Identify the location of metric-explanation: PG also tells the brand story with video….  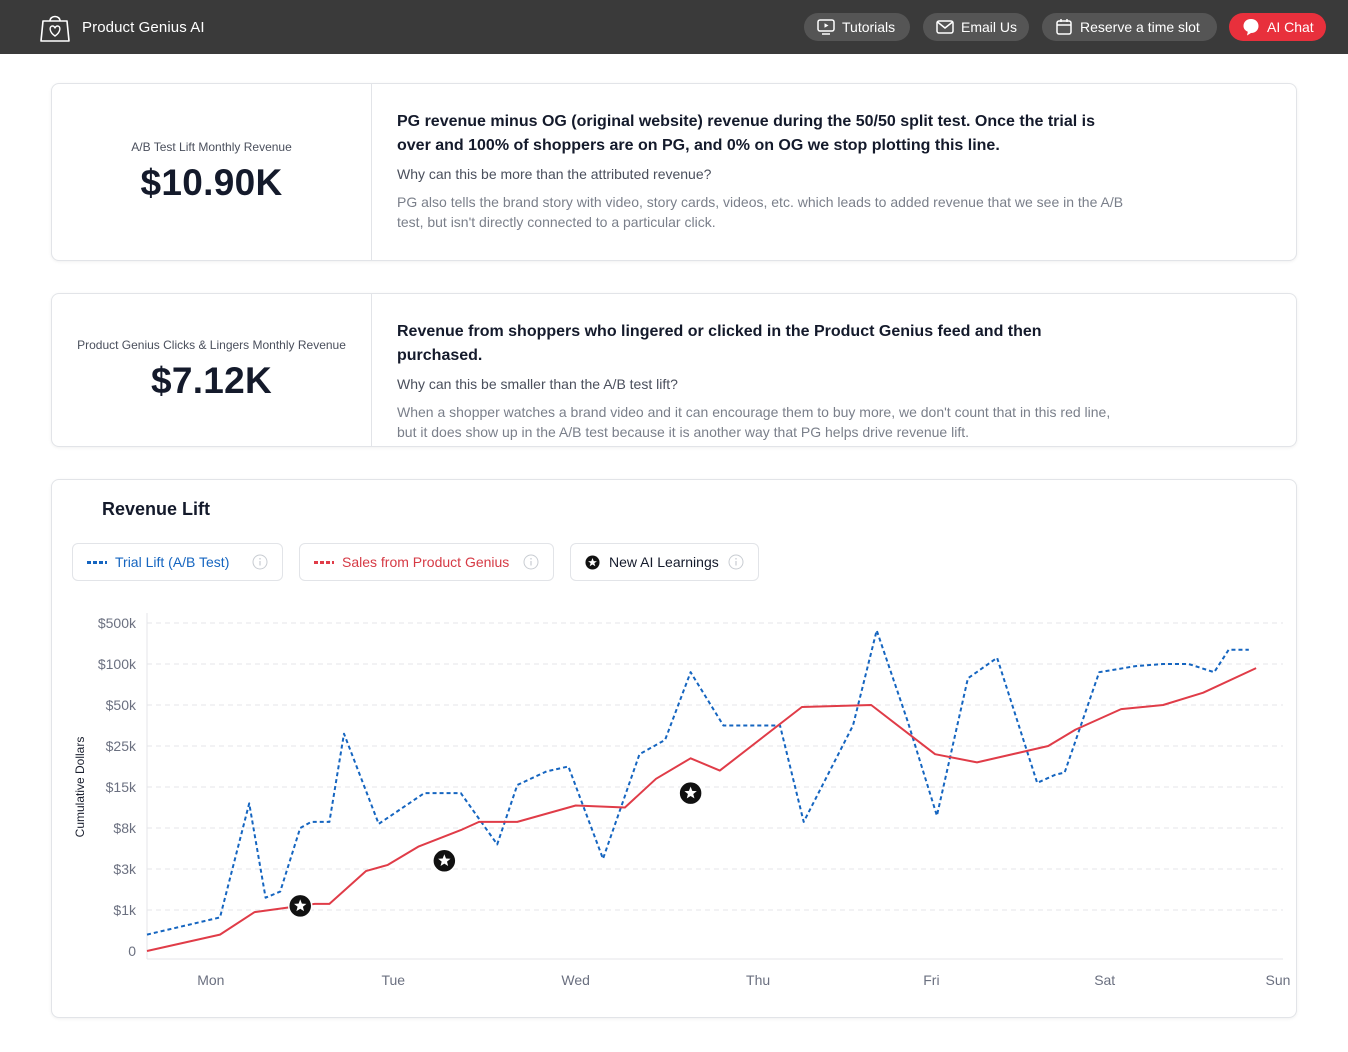
(760, 212).